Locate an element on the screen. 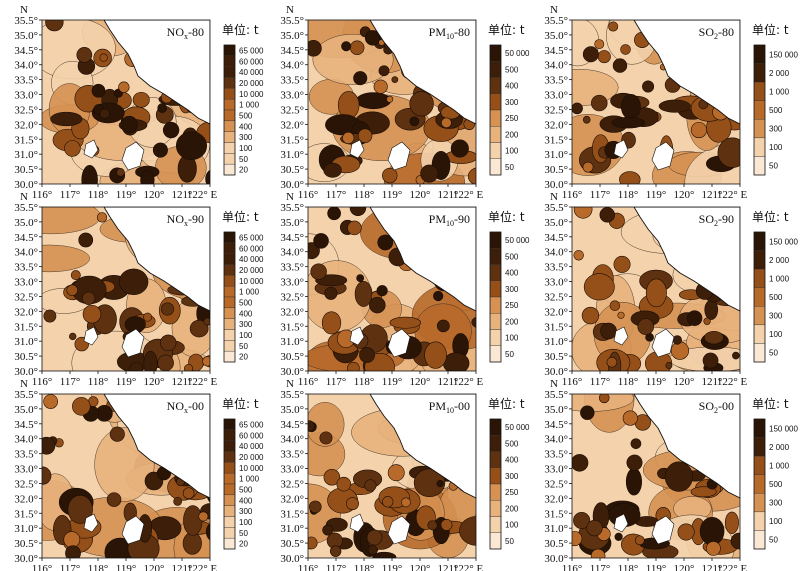 The width and height of the screenshot is (800, 571). unit-label: 单位: t is located at coordinates (770, 216).